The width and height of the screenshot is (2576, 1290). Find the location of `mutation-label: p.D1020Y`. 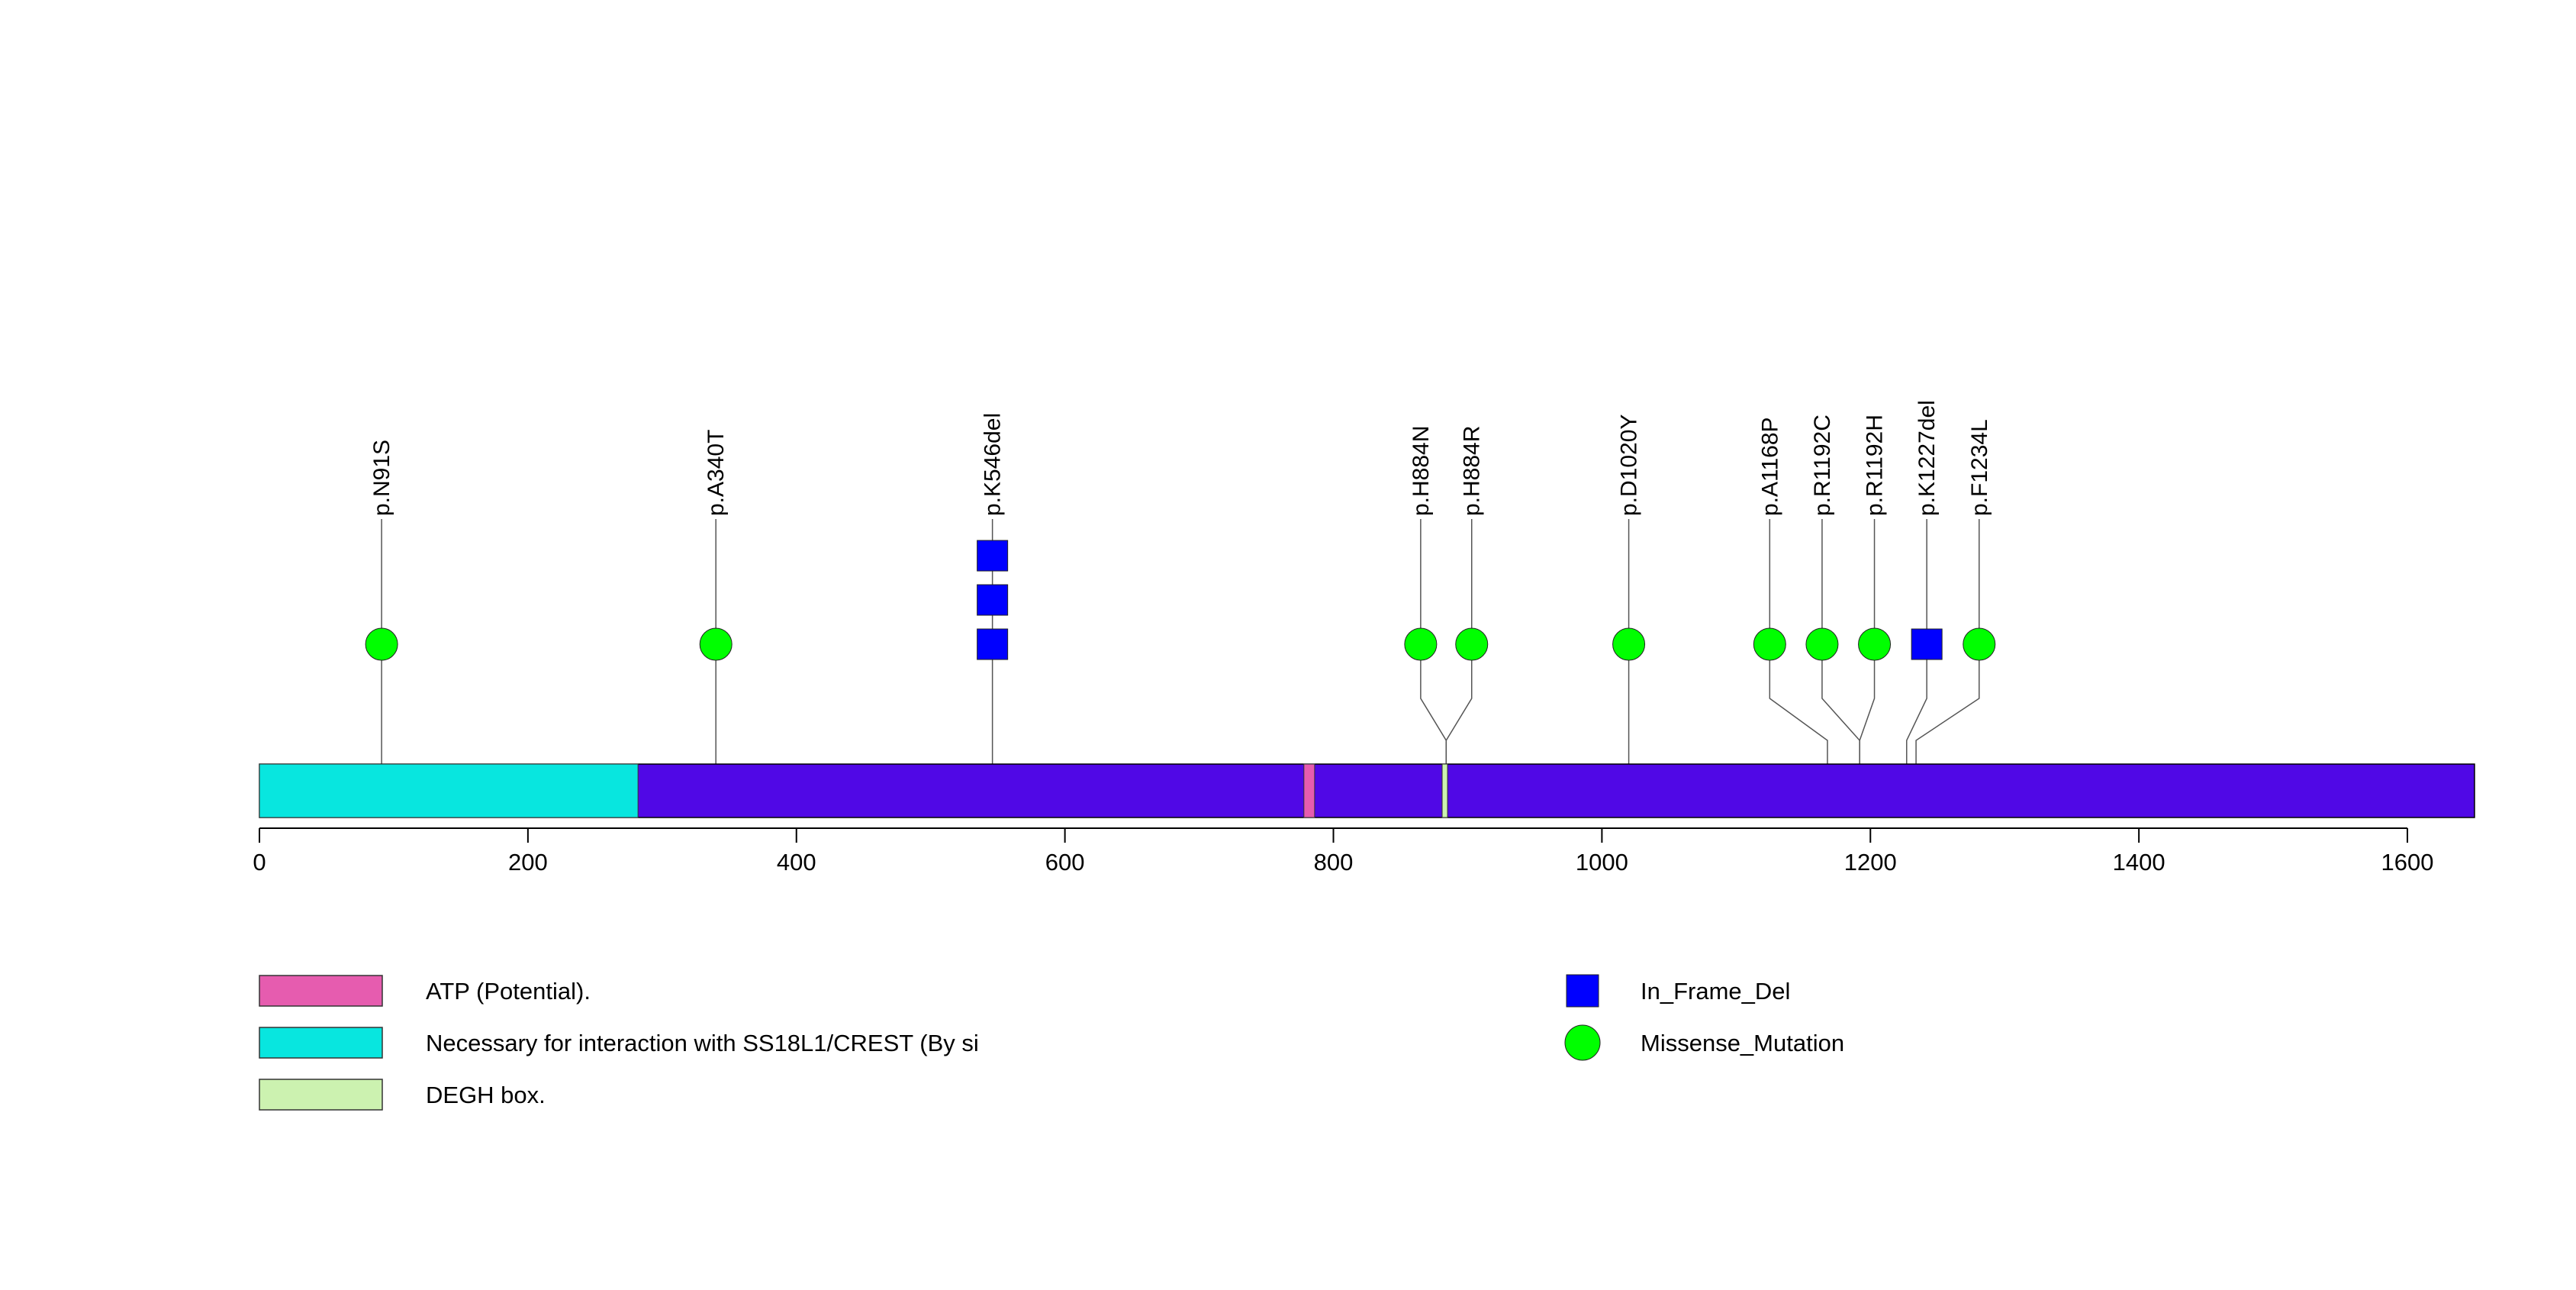

mutation-label: p.D1020Y is located at coordinates (1629, 465).